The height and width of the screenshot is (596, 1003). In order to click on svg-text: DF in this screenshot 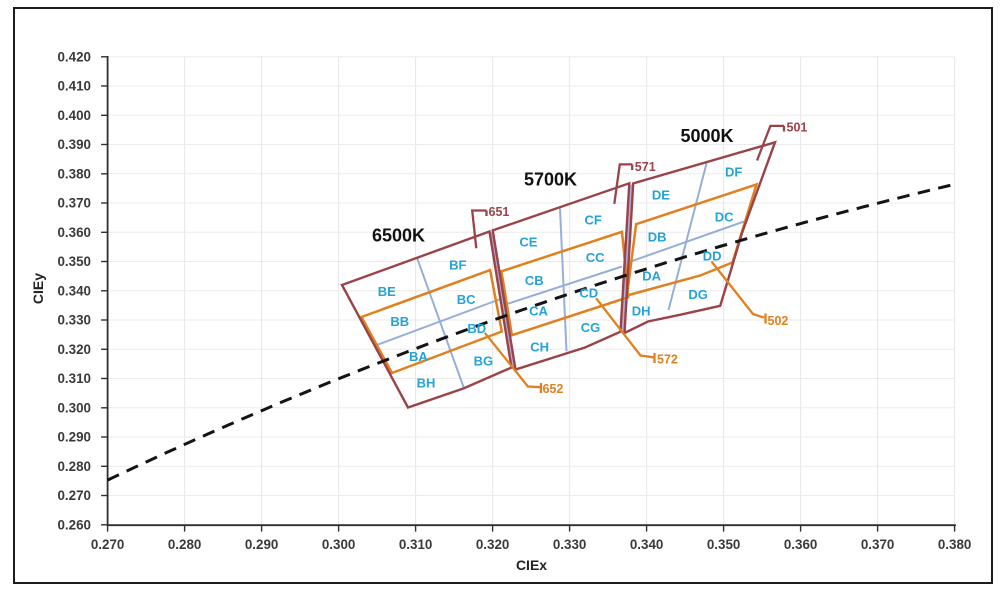, I will do `click(733, 172)`.